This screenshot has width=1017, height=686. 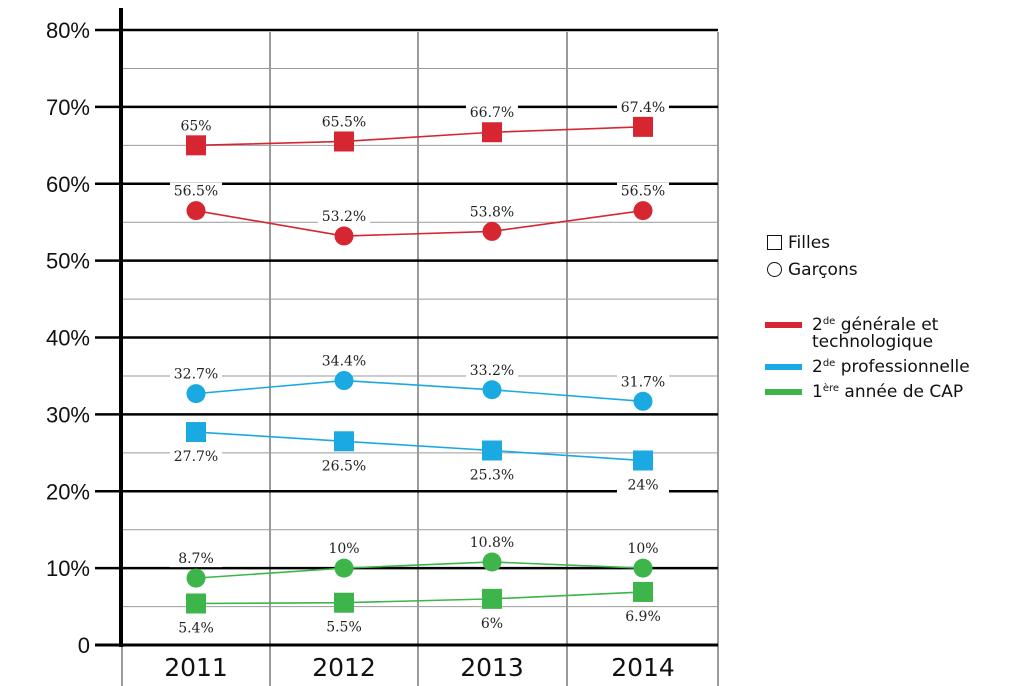 I want to click on data-label: 8.7%, so click(x=196, y=559).